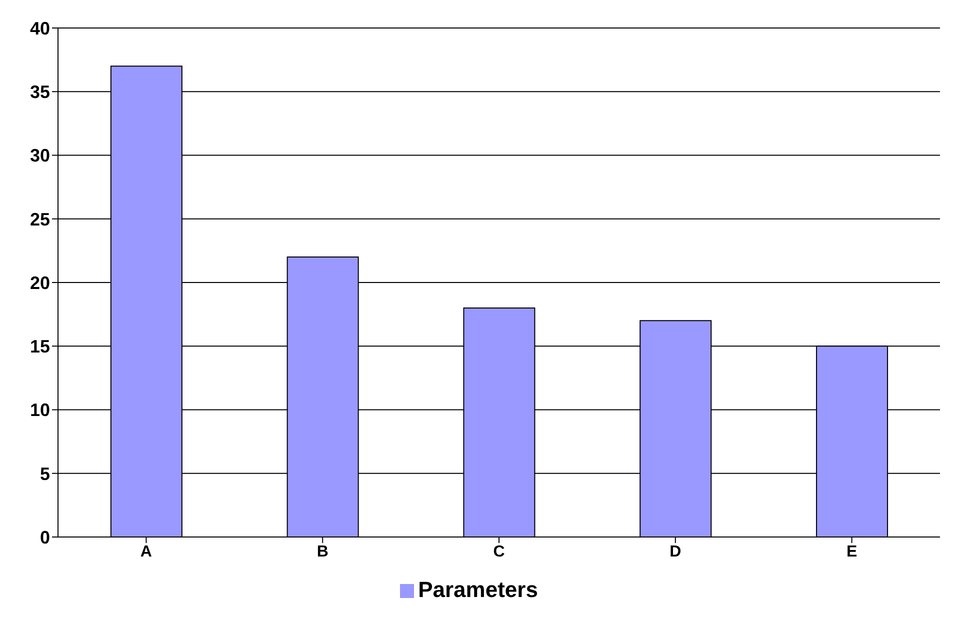  What do you see at coordinates (676, 551) in the screenshot?
I see `x-tick-label: D` at bounding box center [676, 551].